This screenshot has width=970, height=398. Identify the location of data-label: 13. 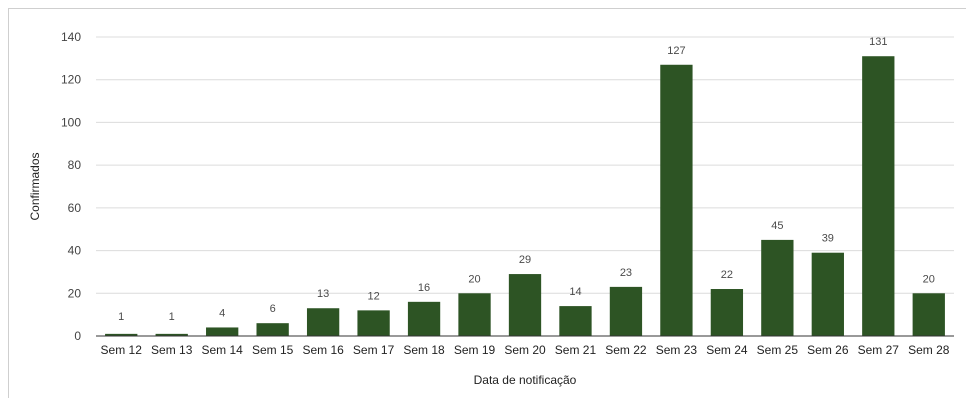
(323, 294).